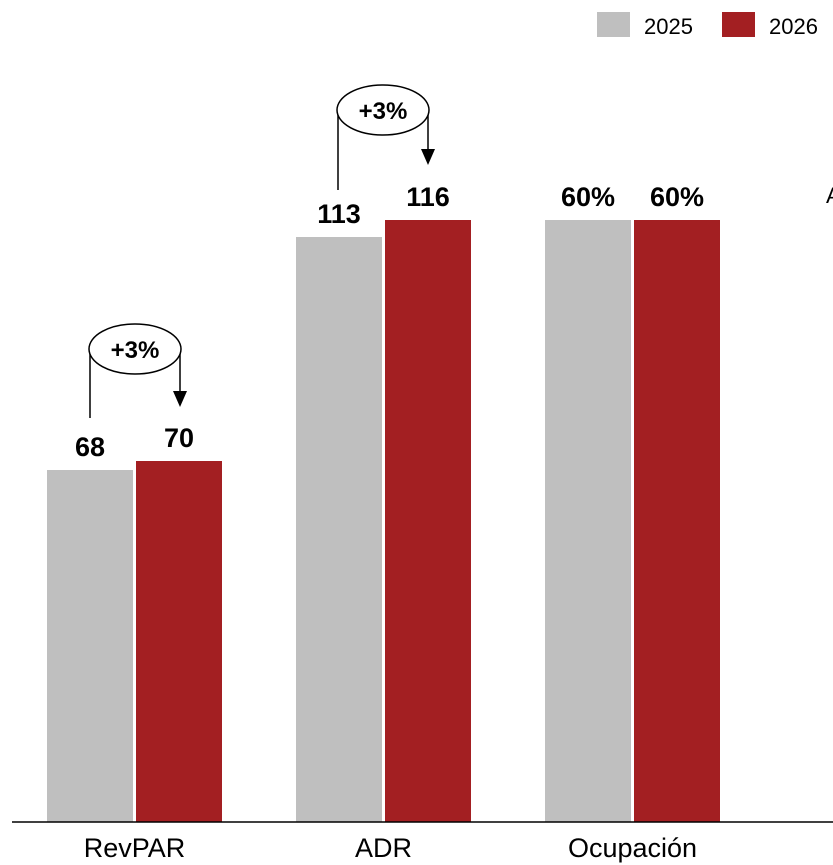 Image resolution: width=833 pixels, height=865 pixels. Describe the element at coordinates (613, 24) in the screenshot. I see `legend-swatch-2025` at that location.